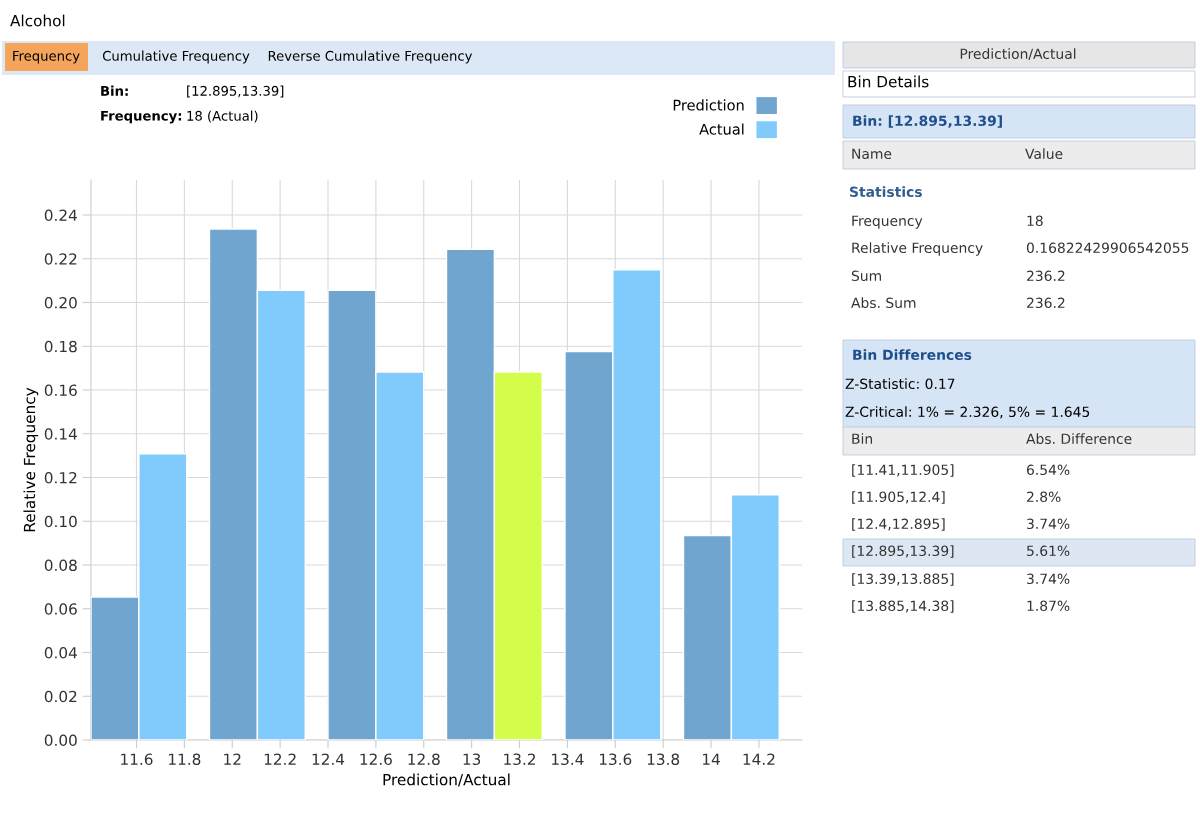 The height and width of the screenshot is (820, 1200). I want to click on text: Statistics, so click(886, 192).